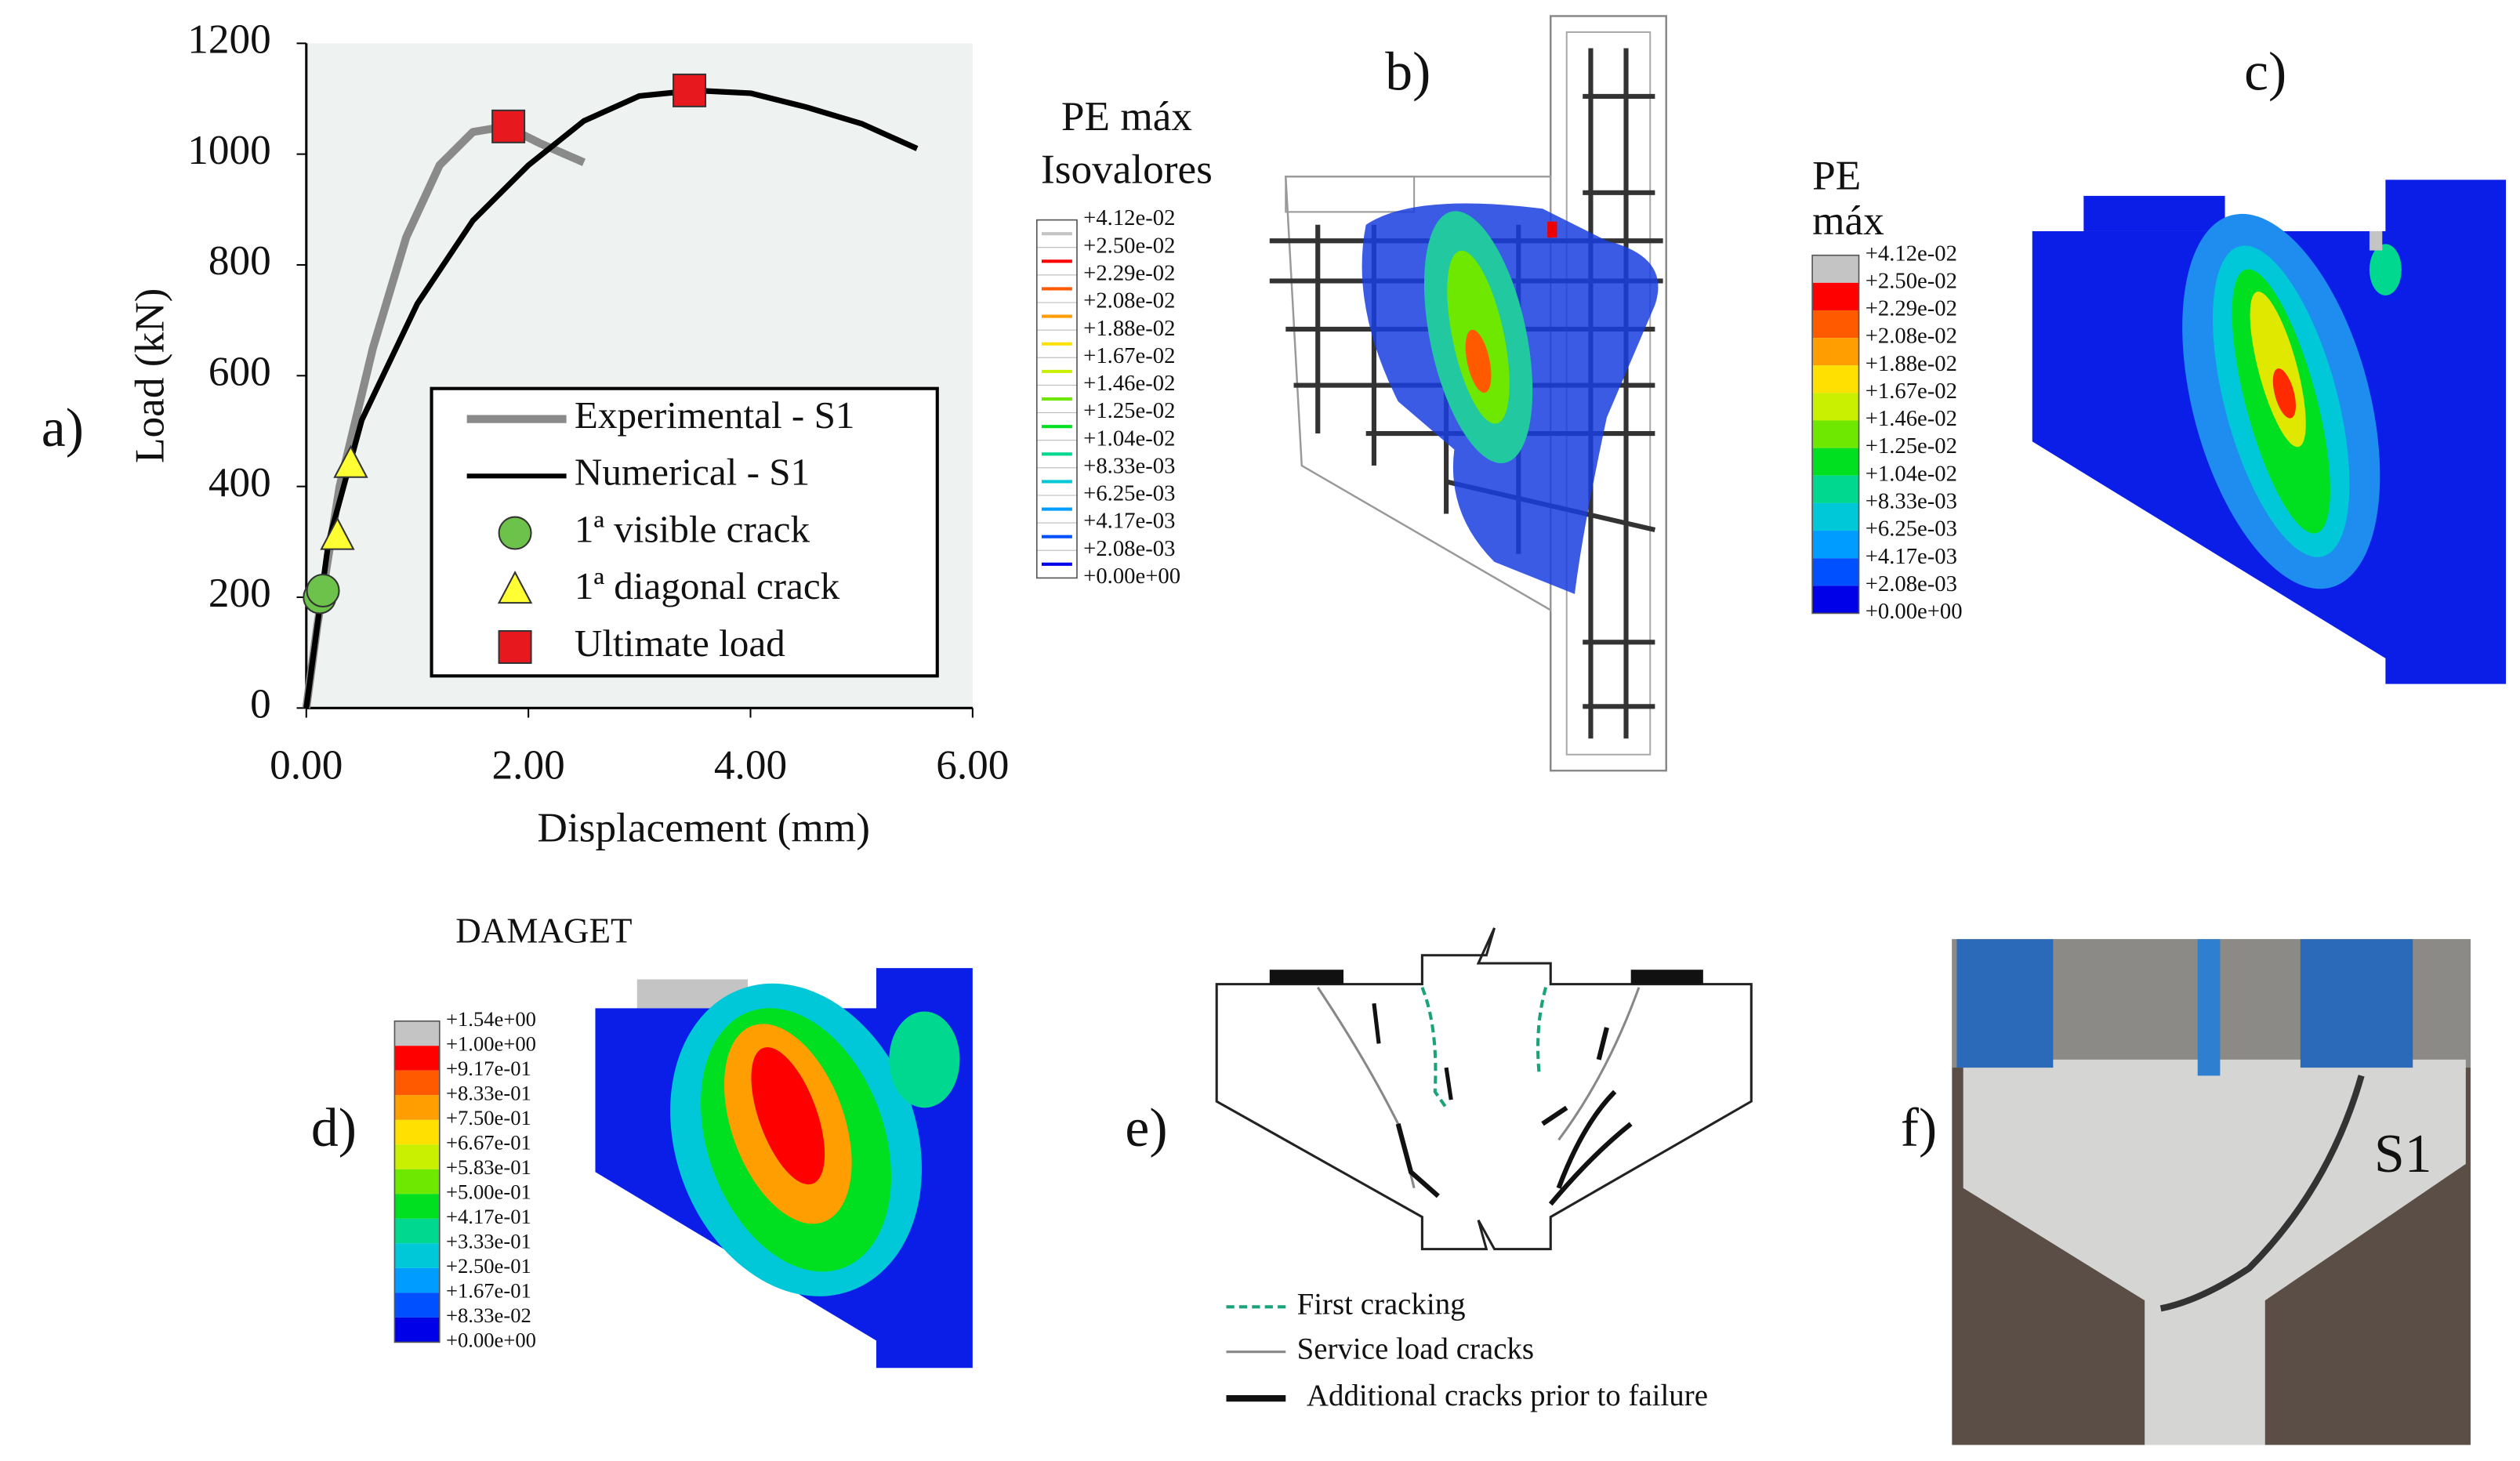  I want to click on colorbar-title: DAMAGET, so click(543, 930).